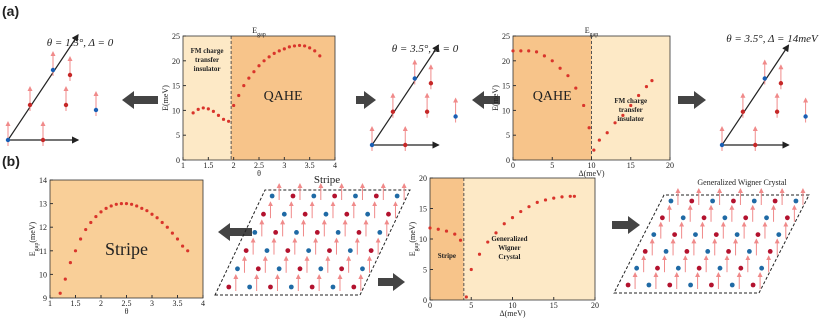 This screenshot has width=831, height=325. What do you see at coordinates (506, 86) in the screenshot?
I see `y-tick-label: 15` at bounding box center [506, 86].